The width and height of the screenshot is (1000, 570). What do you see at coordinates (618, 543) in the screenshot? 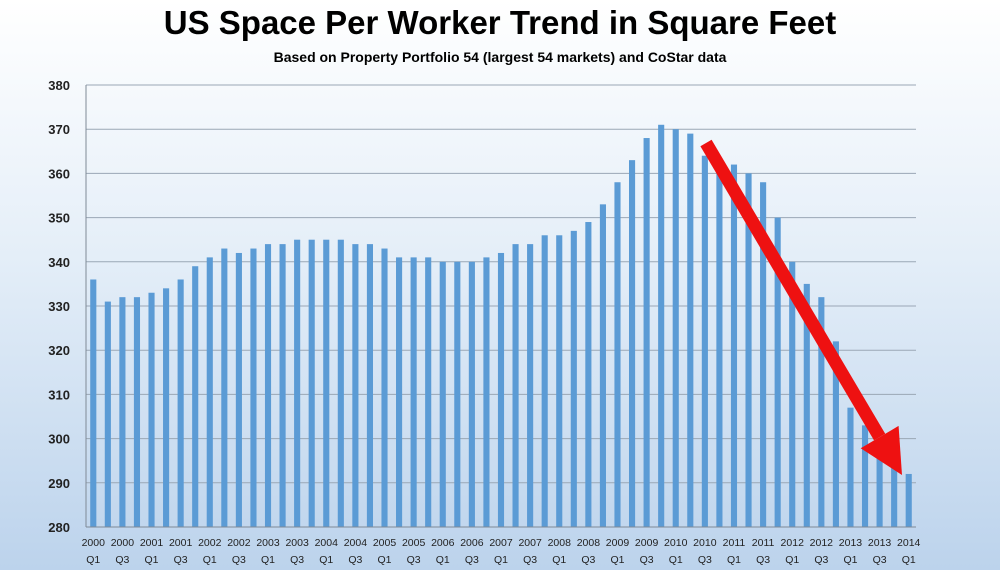
I see `x-tick-year: 2009` at bounding box center [618, 543].